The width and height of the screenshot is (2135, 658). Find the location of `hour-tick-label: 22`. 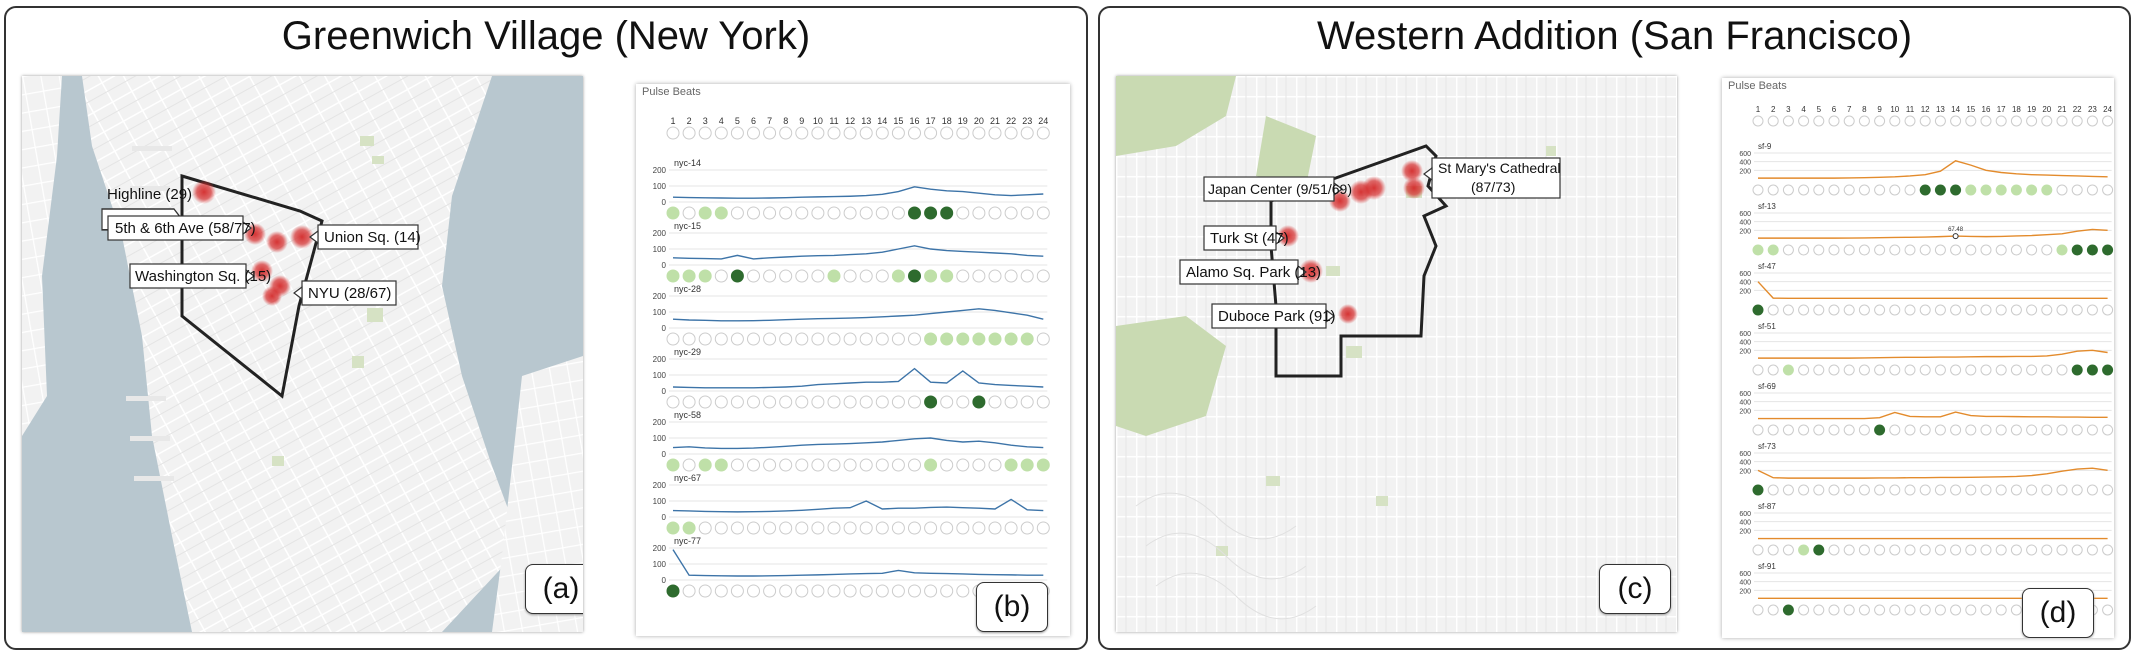

hour-tick-label: 22 is located at coordinates (2077, 109).